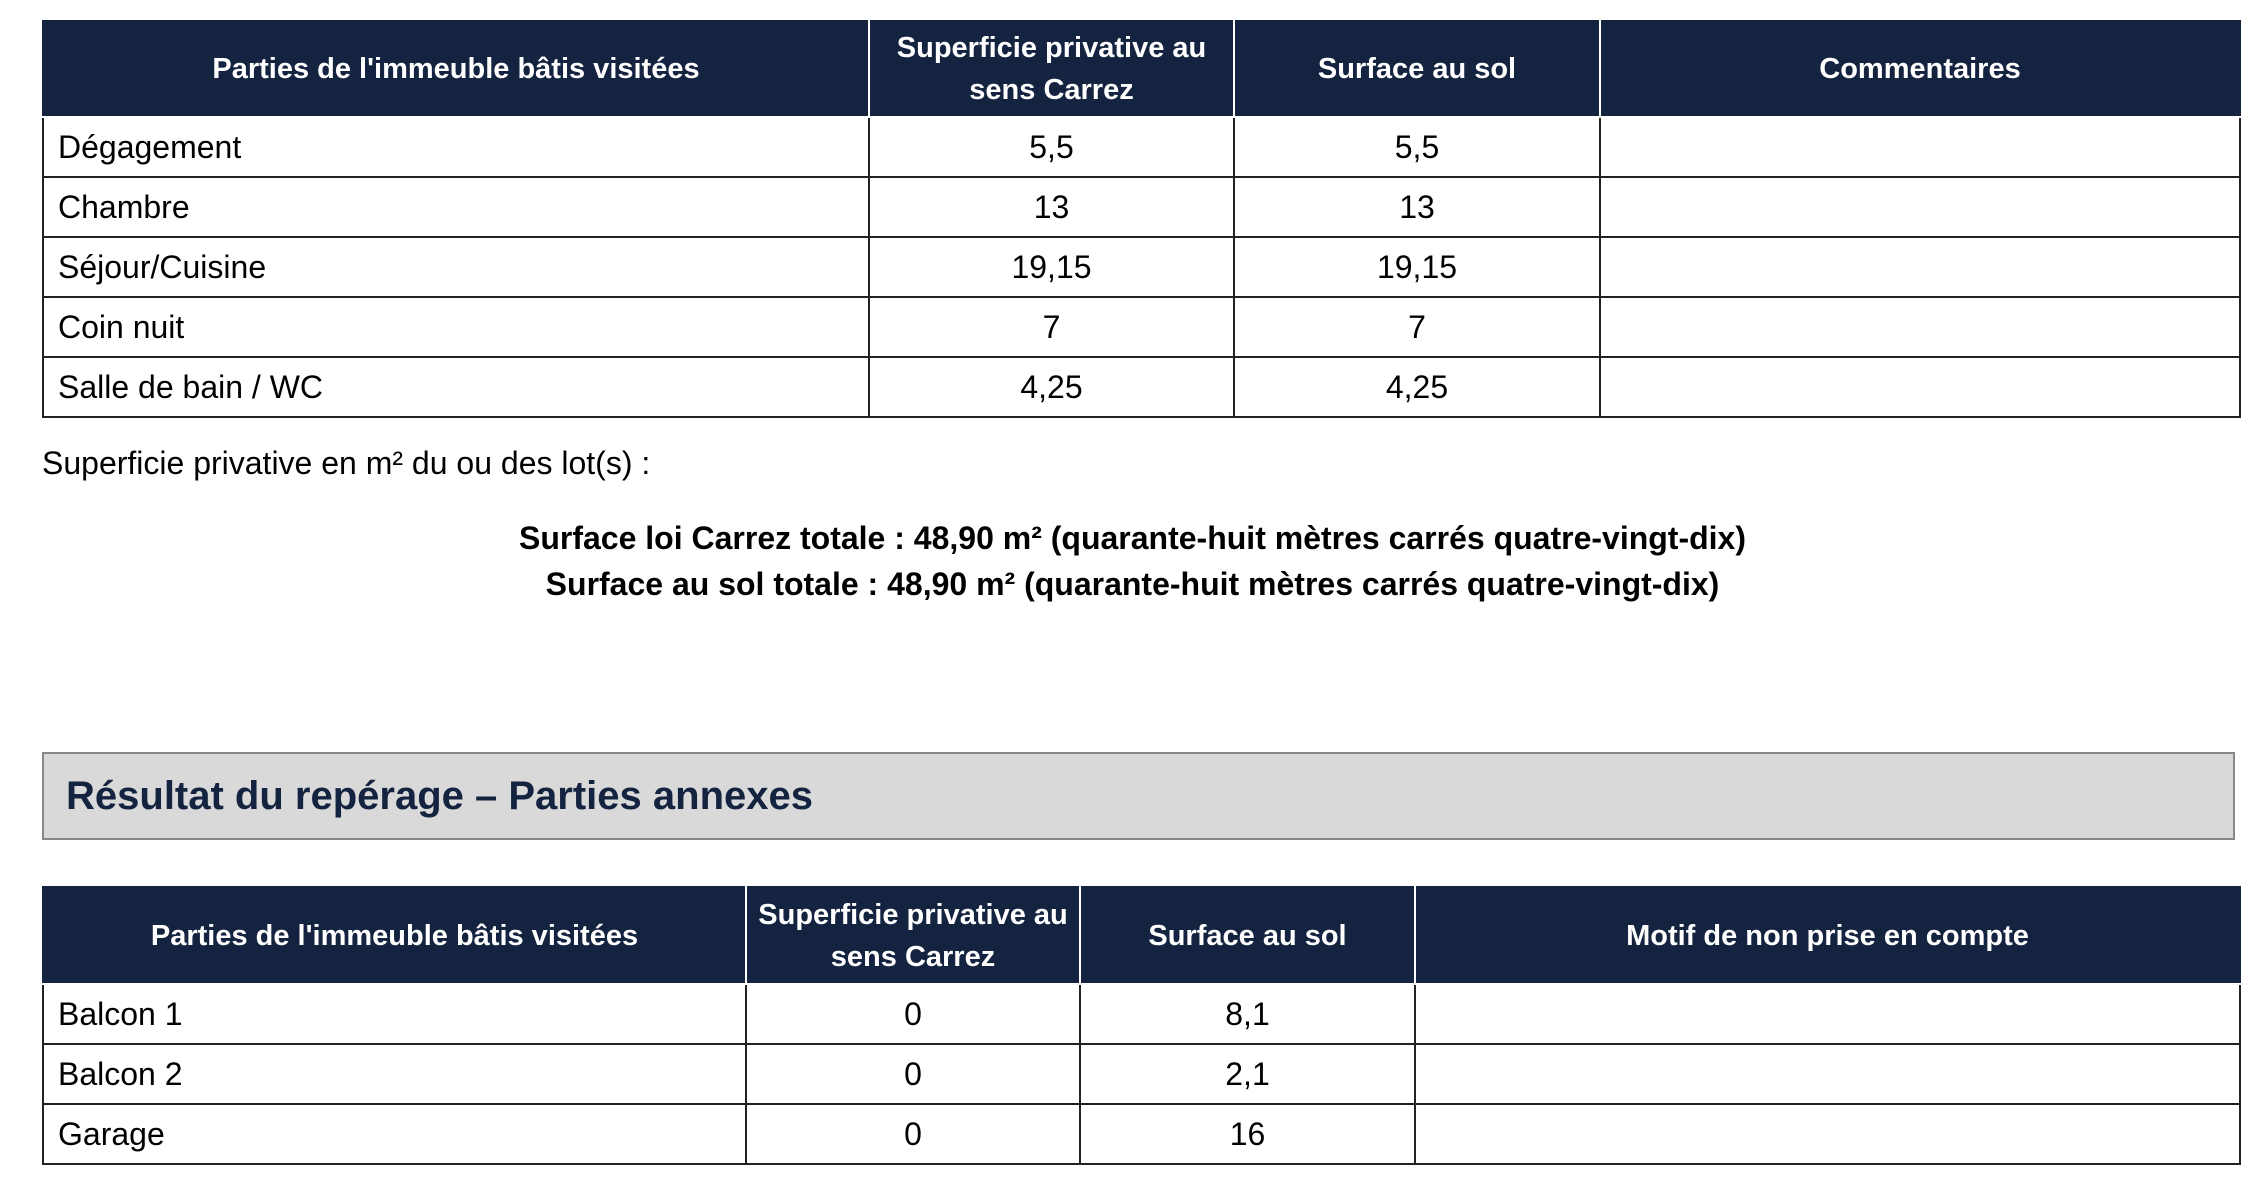  I want to click on table-row: Balcon 1 0 8,1, so click(1141, 1014).